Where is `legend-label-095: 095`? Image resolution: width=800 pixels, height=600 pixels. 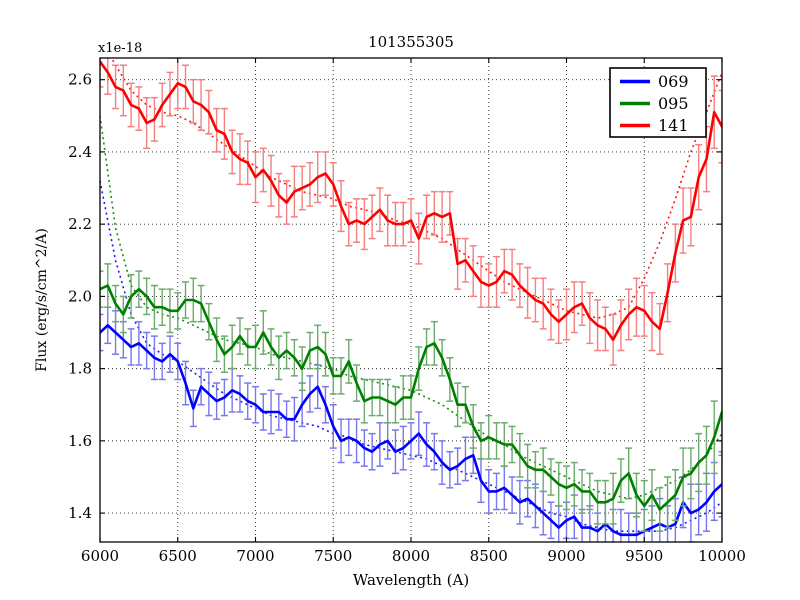 legend-label-095: 095 is located at coordinates (673, 103).